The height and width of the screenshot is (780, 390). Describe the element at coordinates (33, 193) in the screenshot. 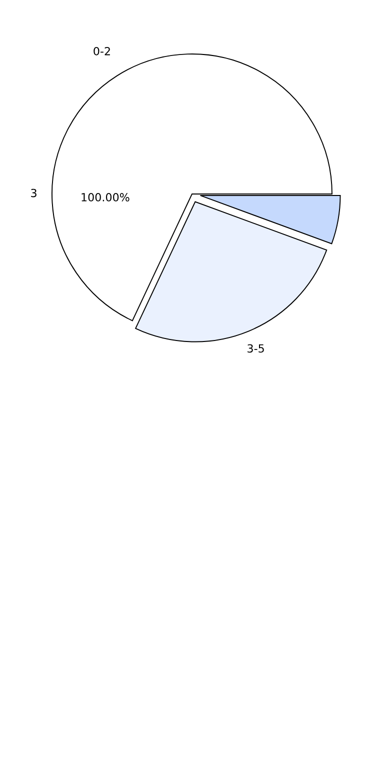

I see `text: 3` at that location.